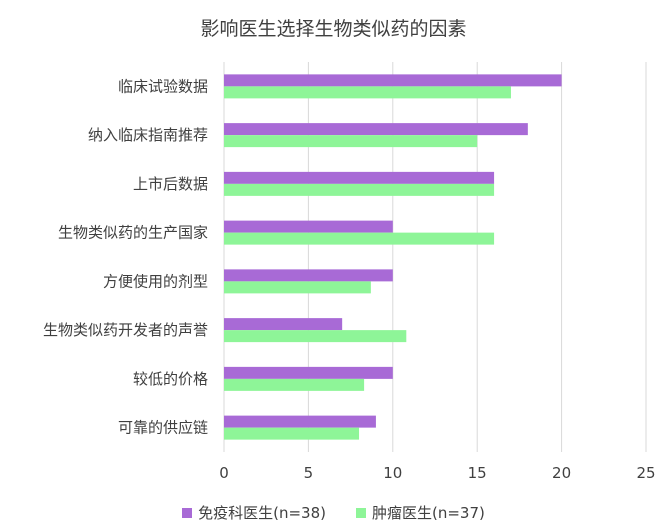 The width and height of the screenshot is (667, 532). Describe the element at coordinates (309, 473) in the screenshot. I see `x-tick-label: 5` at that location.